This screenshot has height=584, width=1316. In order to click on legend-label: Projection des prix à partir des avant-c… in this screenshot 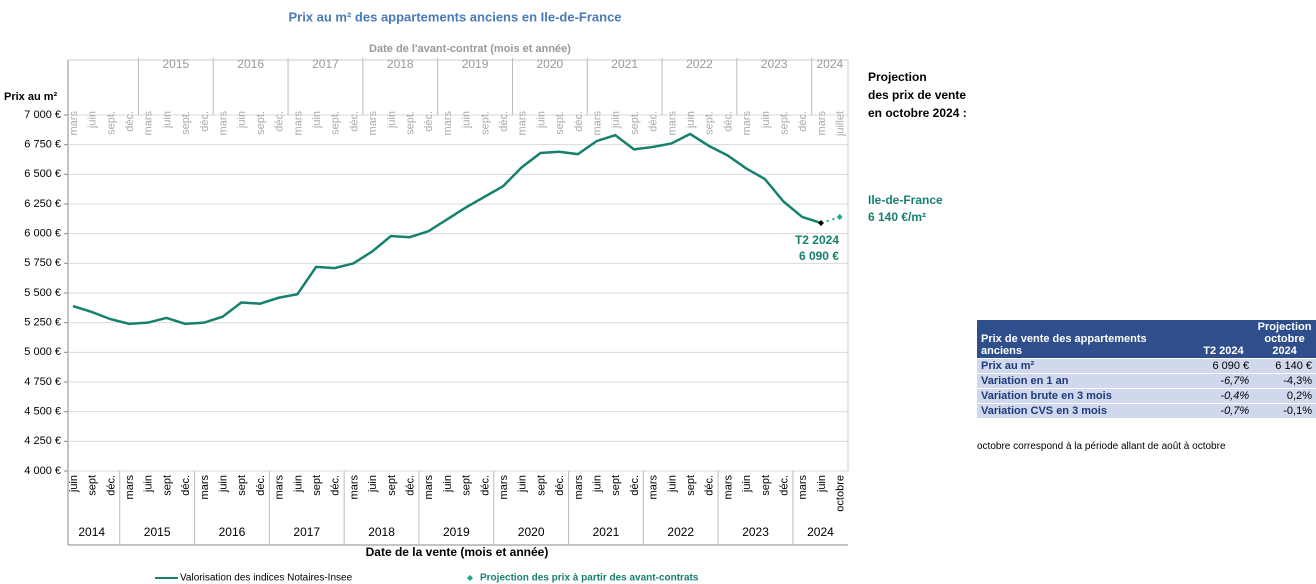, I will do `click(589, 578)`.